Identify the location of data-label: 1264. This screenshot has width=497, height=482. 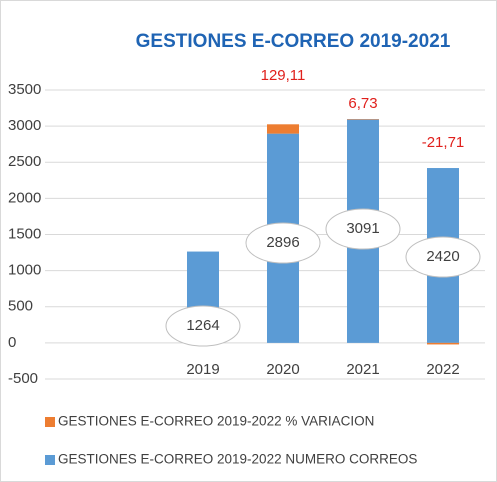
(202, 325).